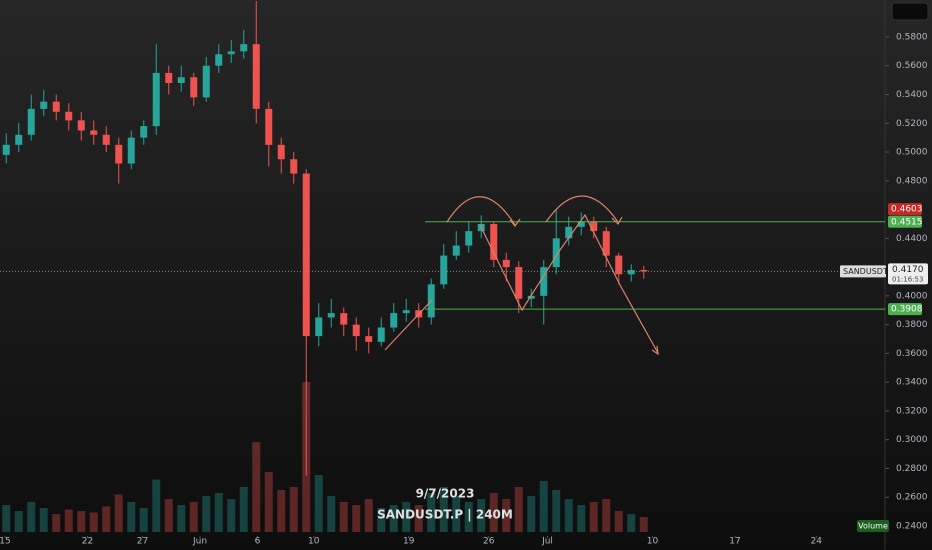 The image size is (932, 550). I want to click on y-tick-label: 0.2400, so click(912, 526).